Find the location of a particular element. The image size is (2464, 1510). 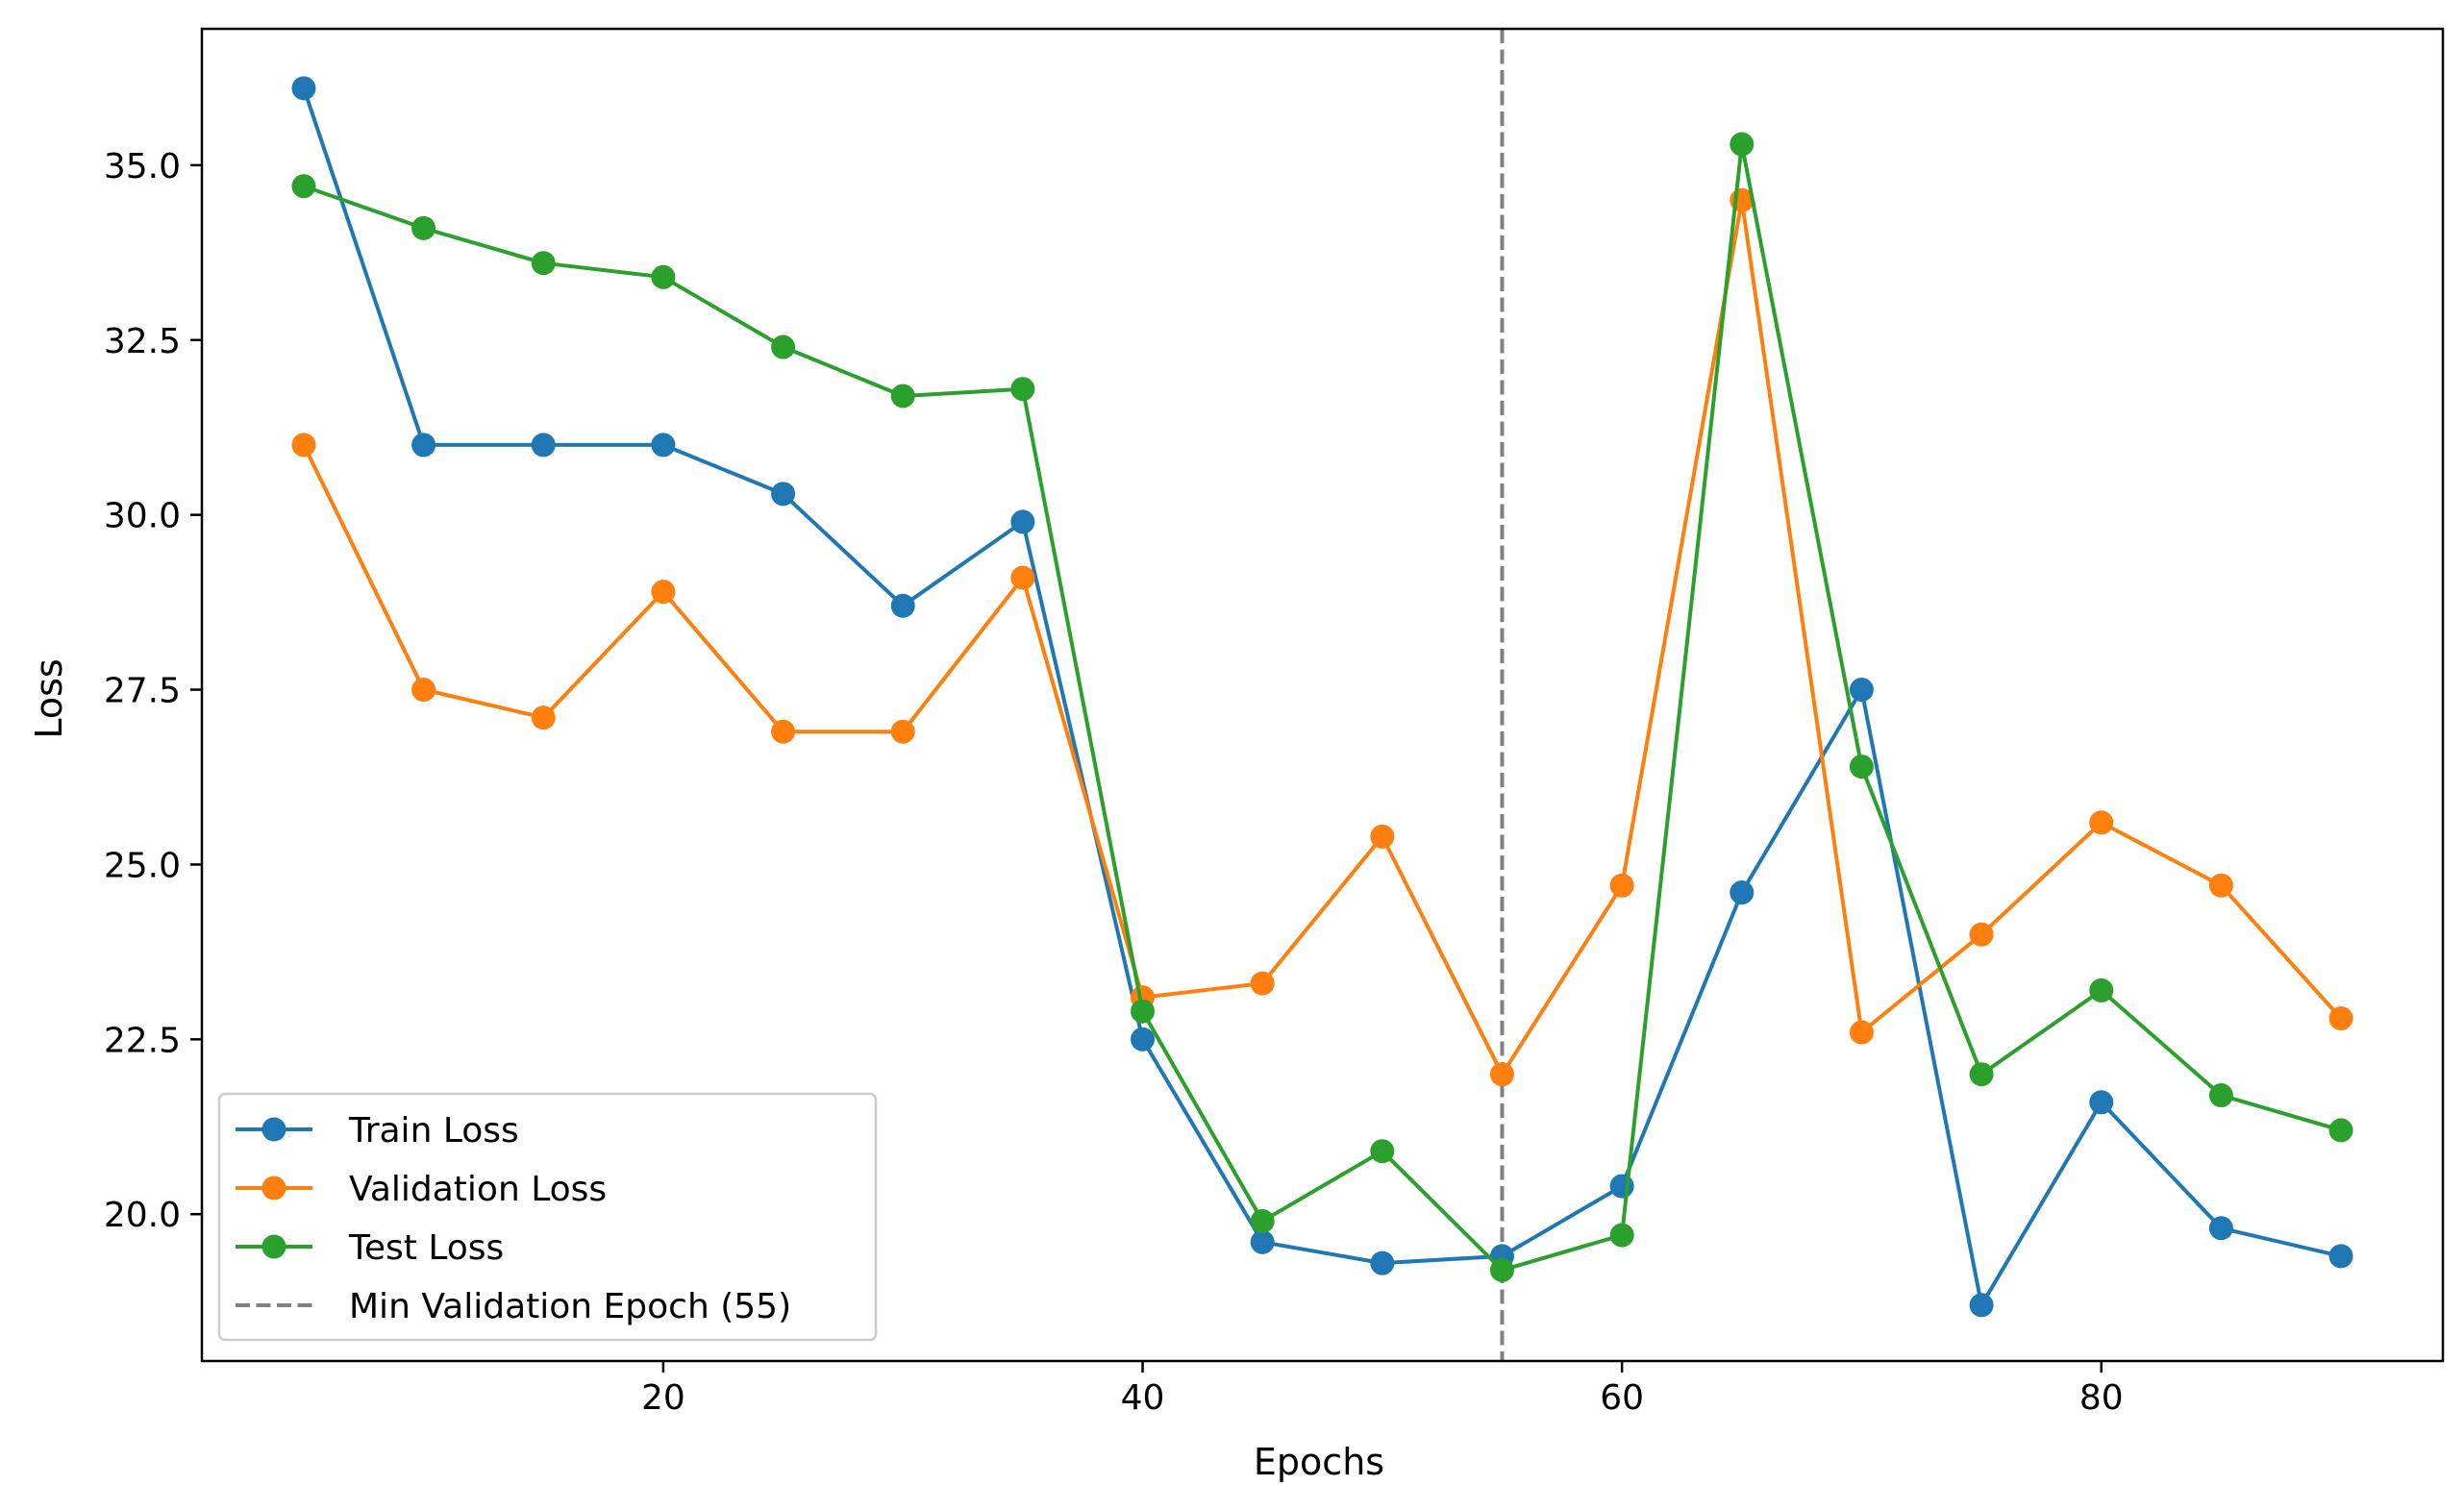

x-tick-label: 60 is located at coordinates (1622, 1398).